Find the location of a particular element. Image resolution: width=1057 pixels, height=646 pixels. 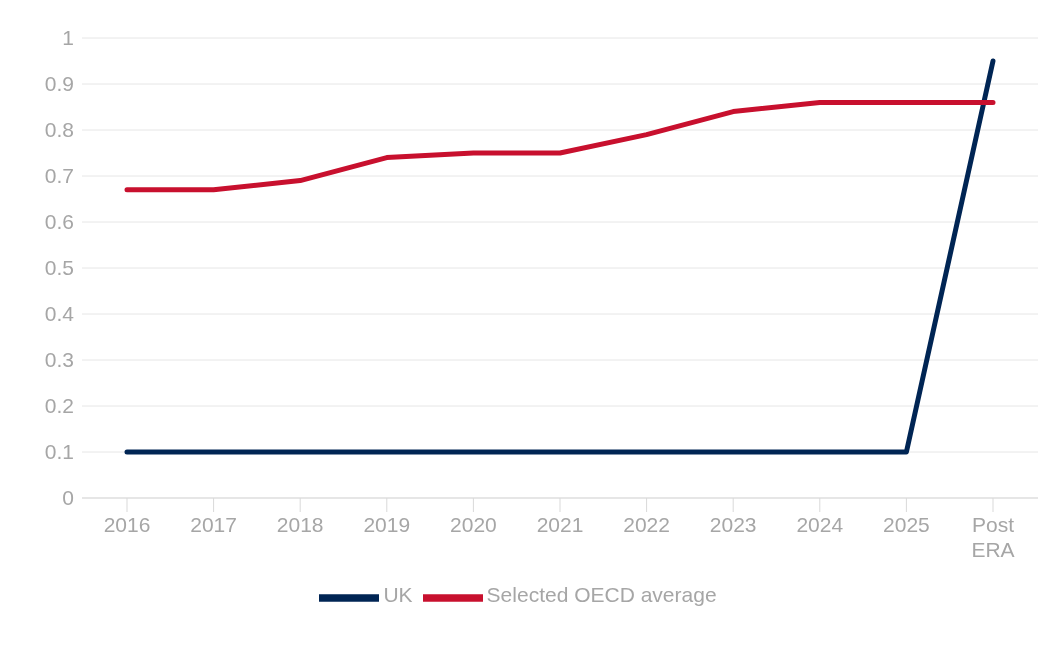

x-tick-label: 2016 is located at coordinates (127, 524).